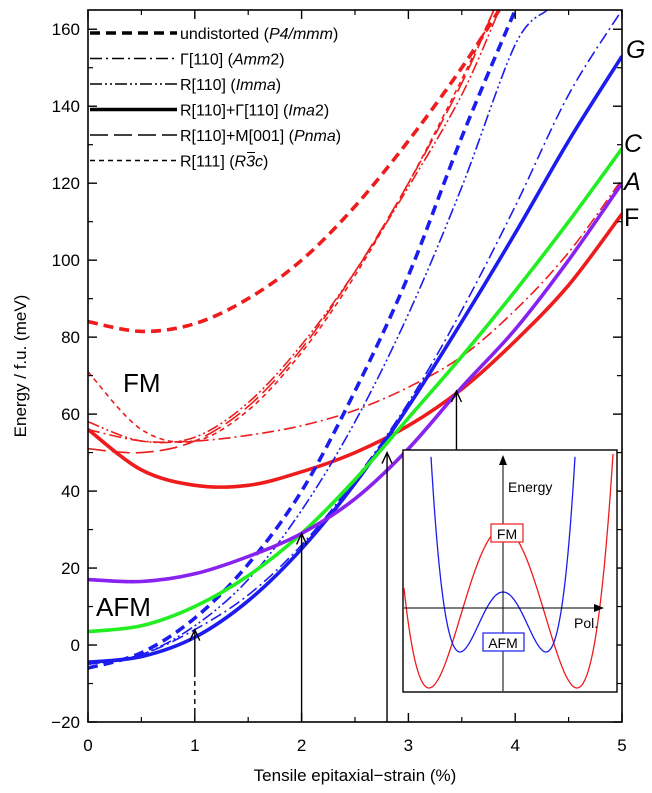  I want to click on y-tick-label: 80, so click(70, 337).